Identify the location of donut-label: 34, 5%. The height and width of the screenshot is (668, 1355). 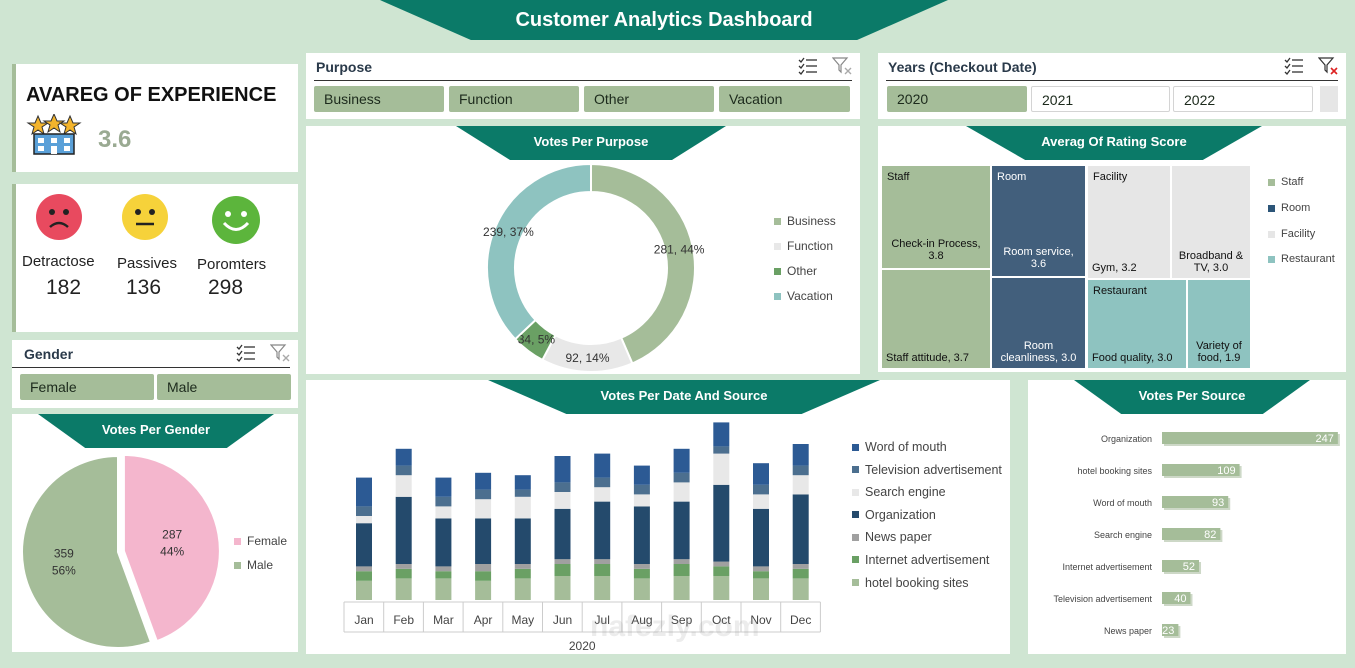
(537, 340).